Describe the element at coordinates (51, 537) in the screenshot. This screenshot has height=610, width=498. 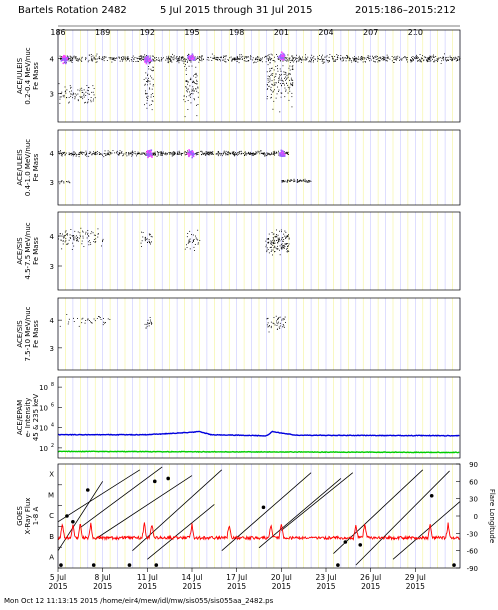
I see `flare-class-label: B` at that location.